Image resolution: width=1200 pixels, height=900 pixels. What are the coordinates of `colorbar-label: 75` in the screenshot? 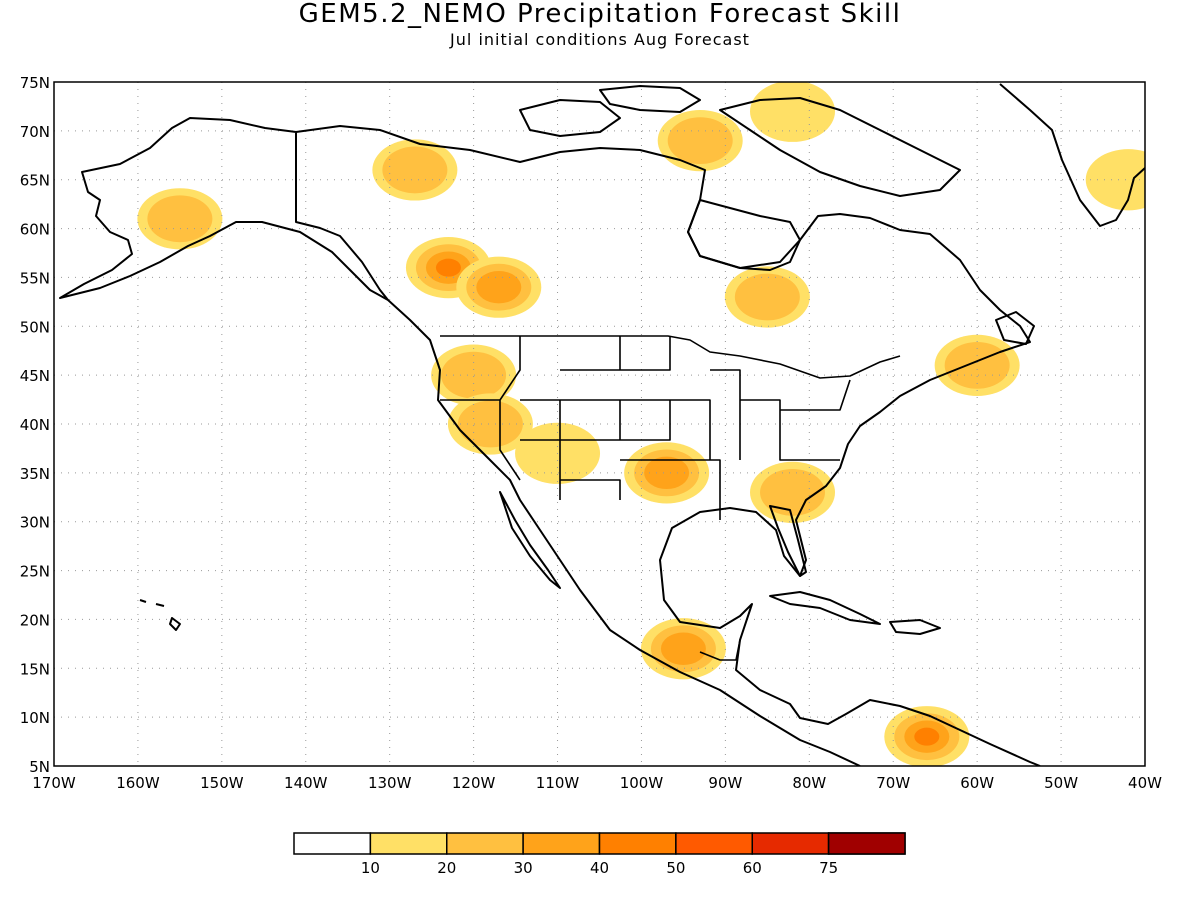 It's located at (828, 868).